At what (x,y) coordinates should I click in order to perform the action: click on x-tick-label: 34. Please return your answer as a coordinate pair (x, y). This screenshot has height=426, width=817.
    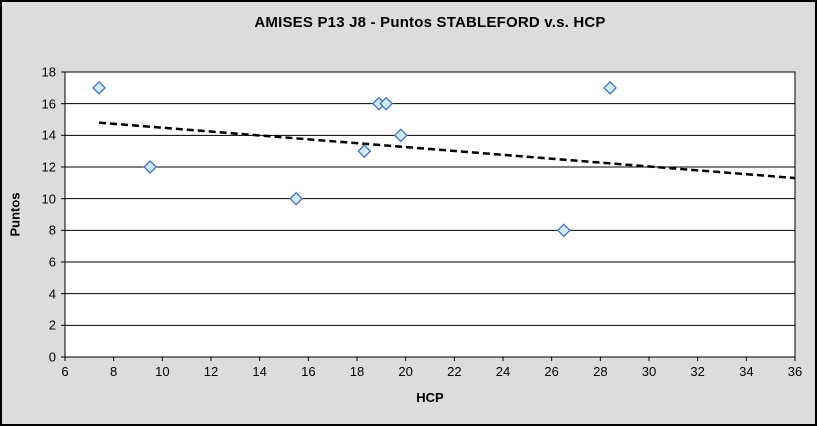
    Looking at the image, I should click on (746, 371).